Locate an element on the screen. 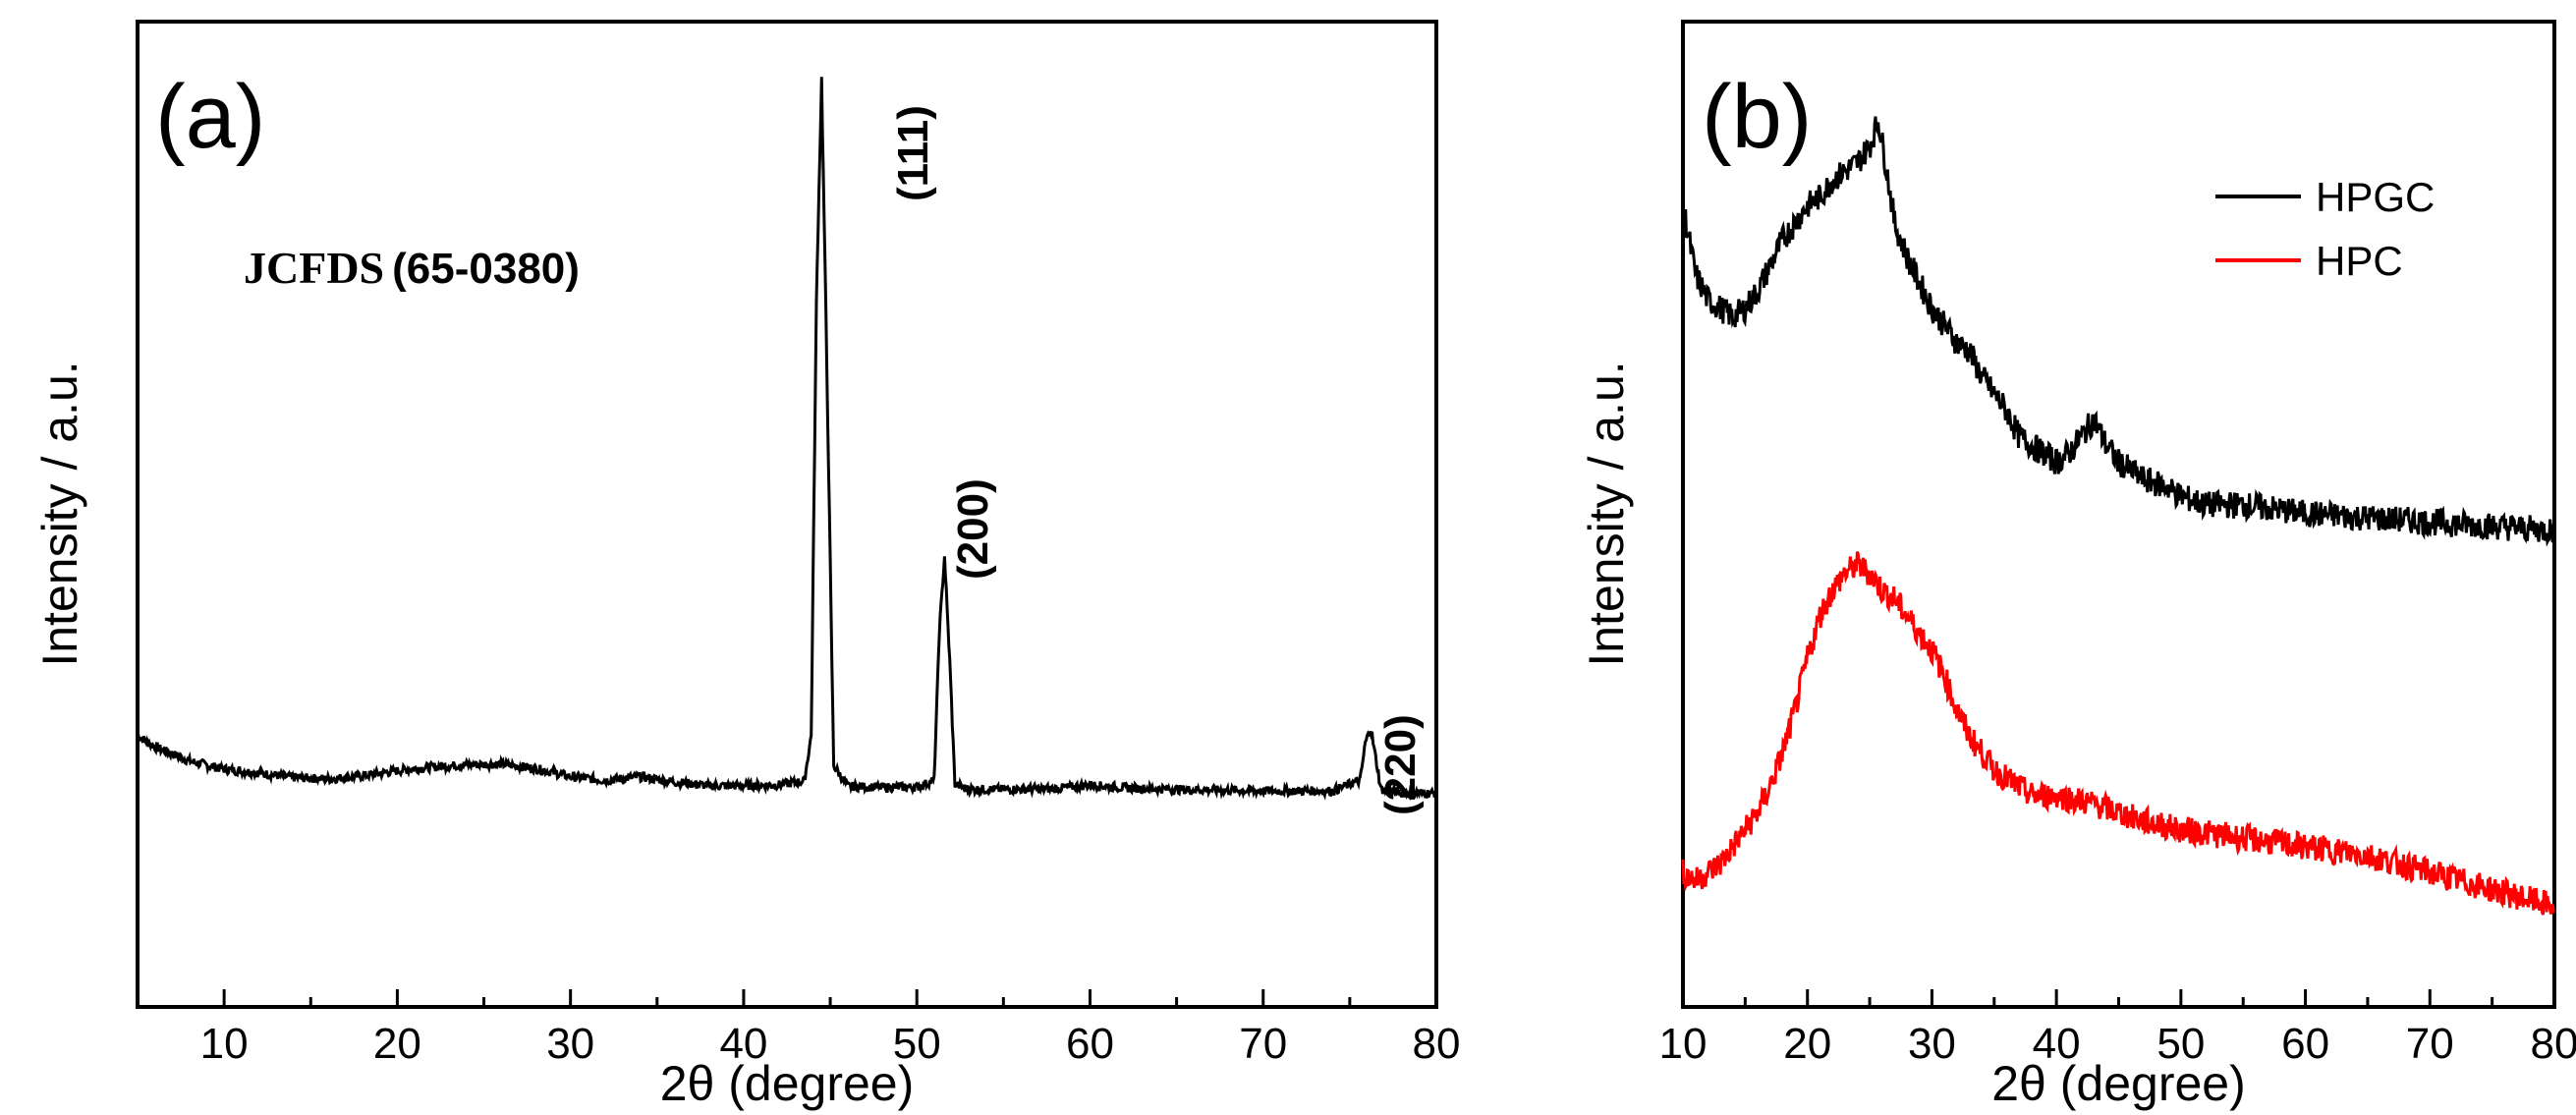 This screenshot has width=2576, height=1115. panel-a-card-label-main: JCFDS is located at coordinates (314, 268).